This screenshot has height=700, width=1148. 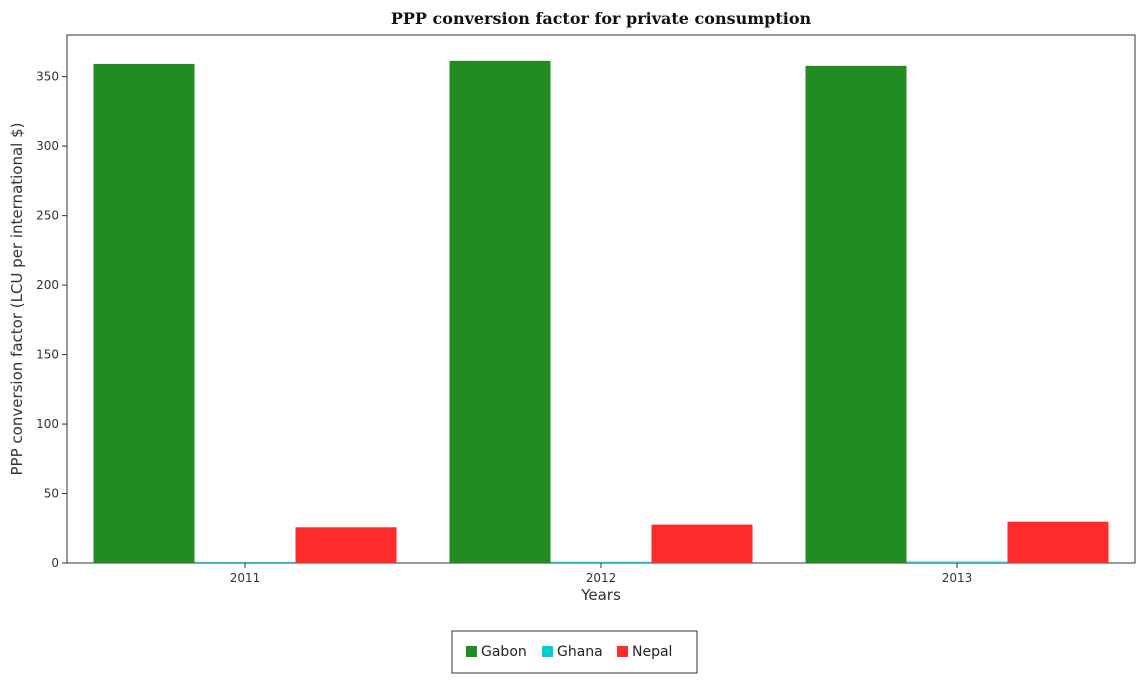 I want to click on bar-gabon-2011, so click(x=144, y=313).